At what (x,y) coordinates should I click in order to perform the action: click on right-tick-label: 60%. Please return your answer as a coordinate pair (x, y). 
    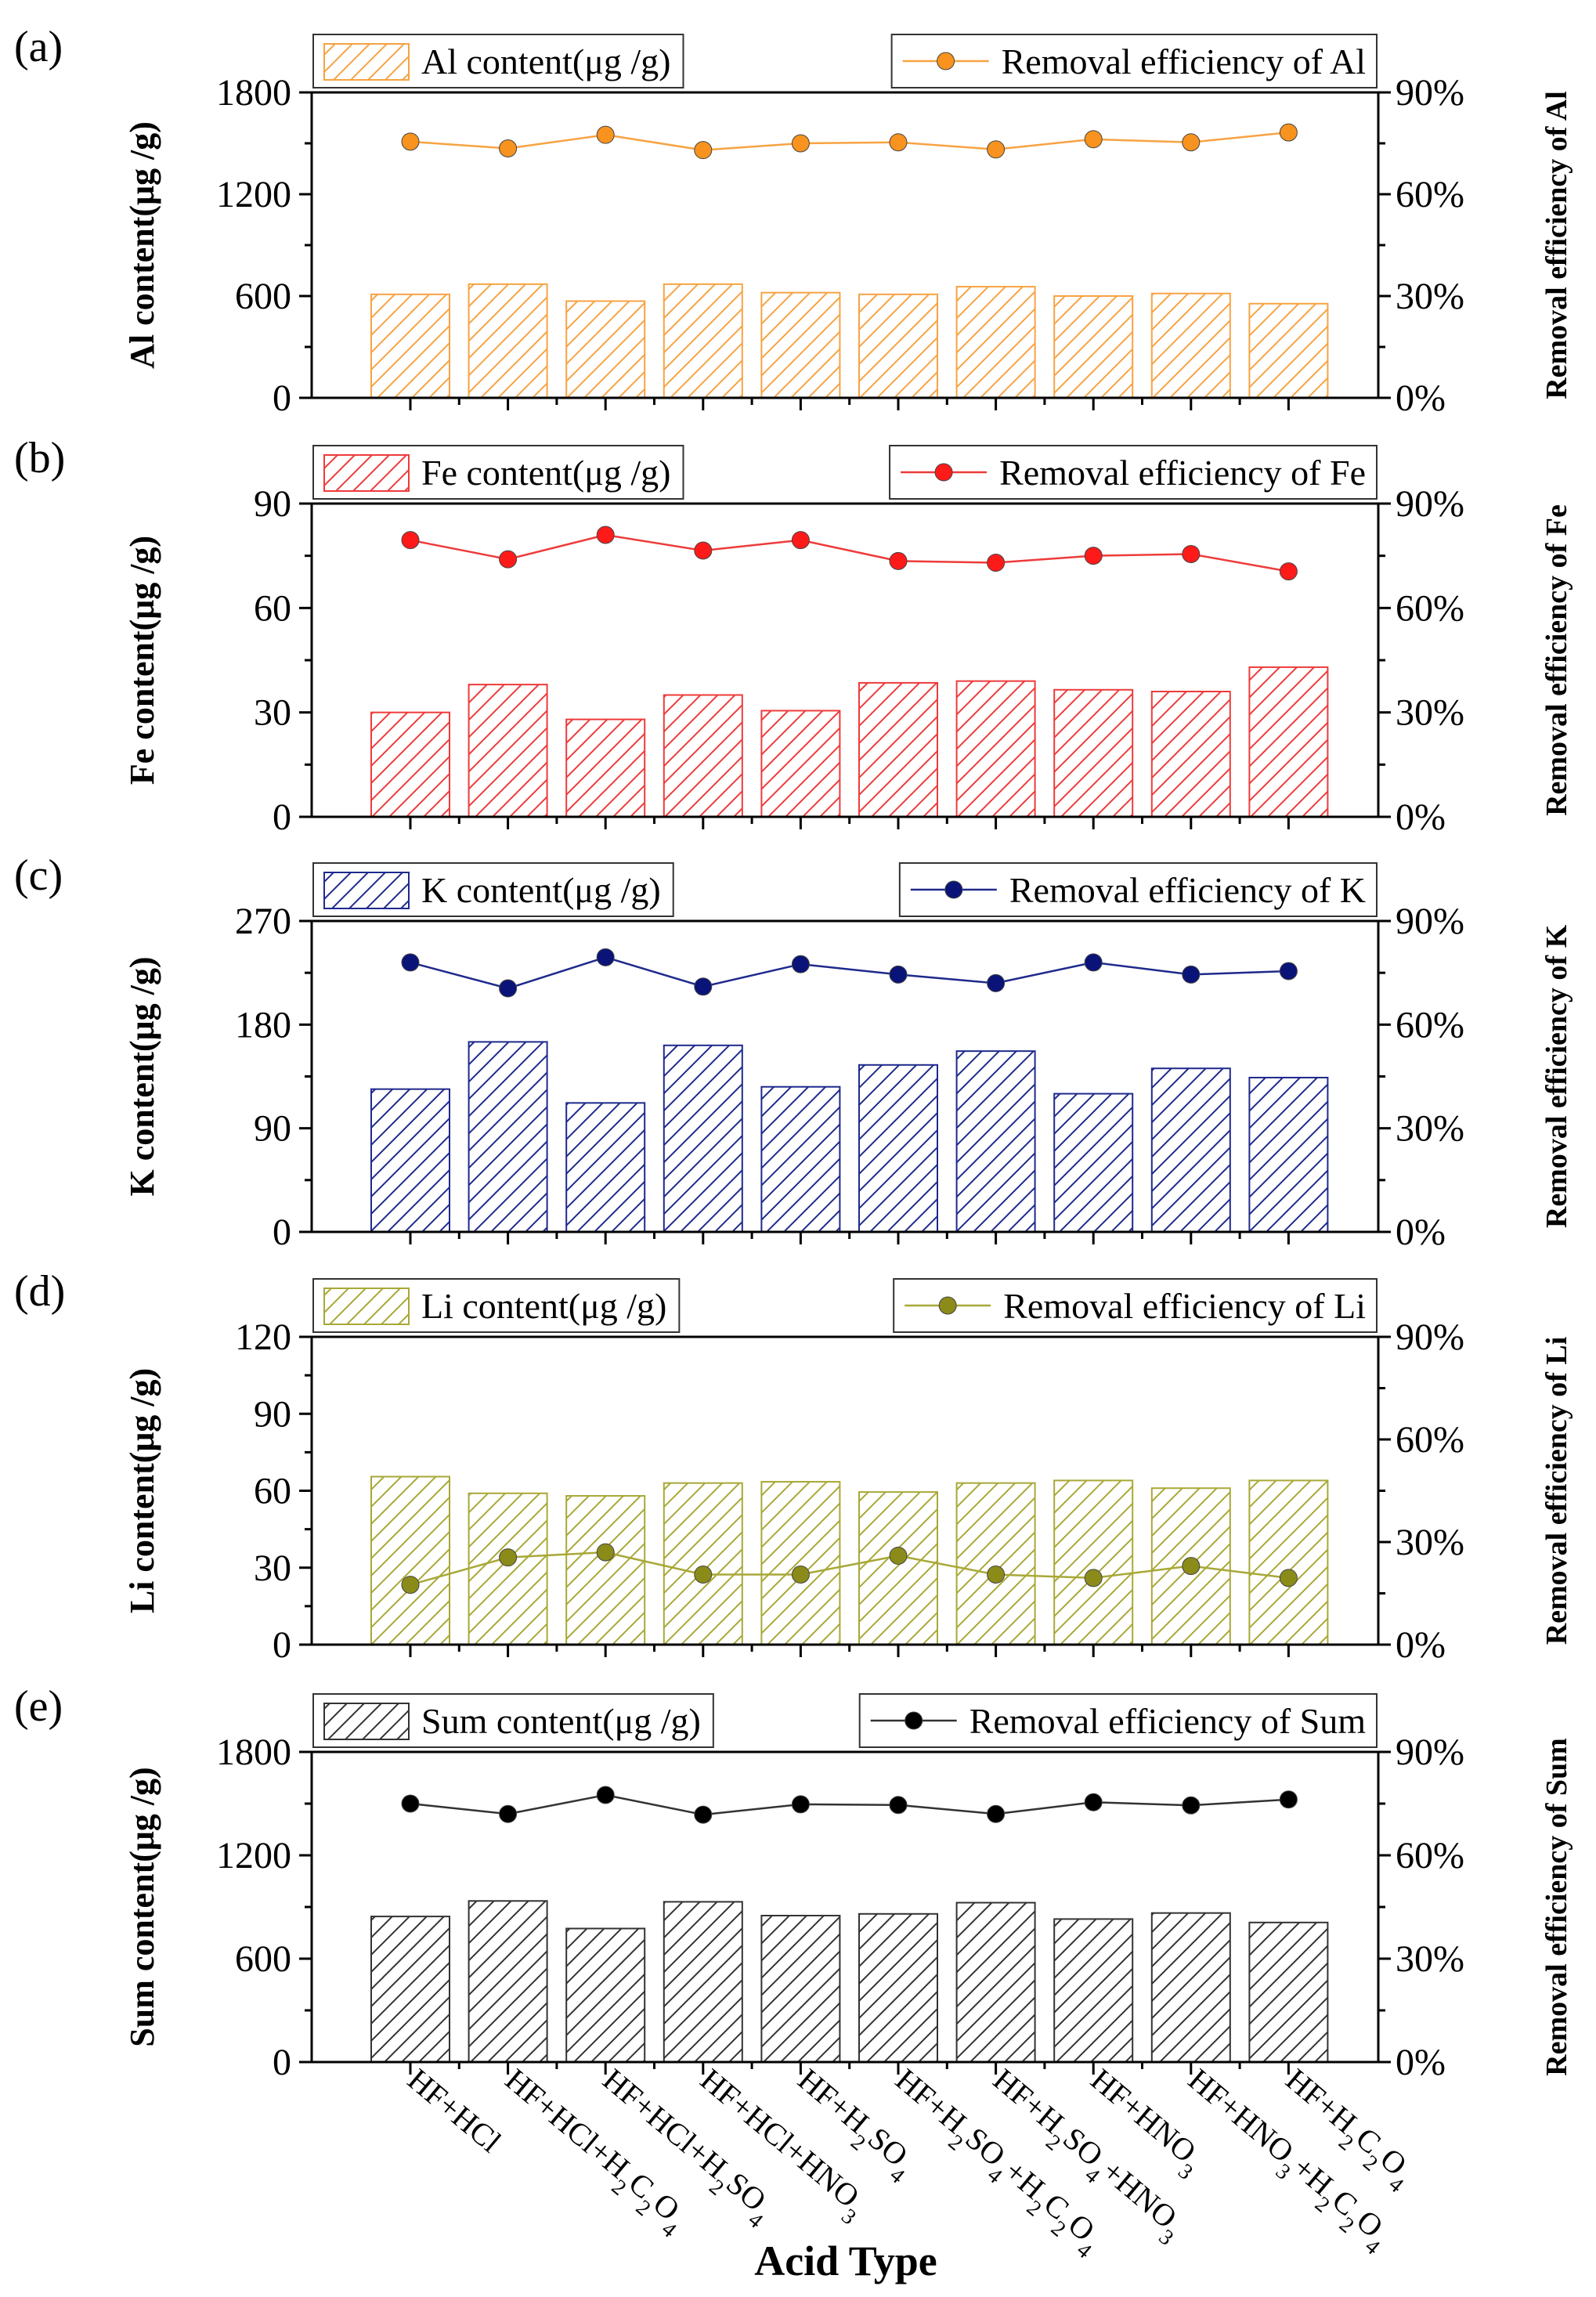
    Looking at the image, I should click on (1430, 1855).